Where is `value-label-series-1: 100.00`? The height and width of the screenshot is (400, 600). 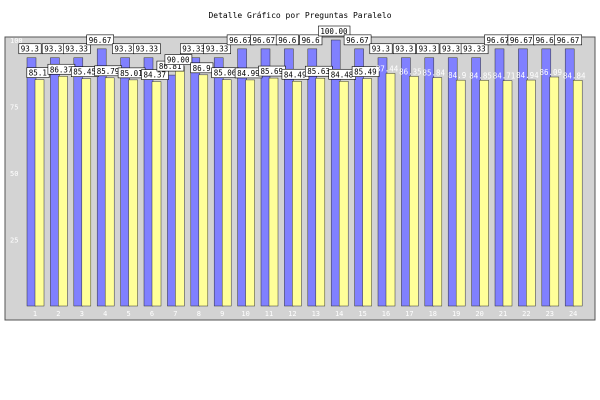
value-label-series-1: 100.00 is located at coordinates (334, 31).